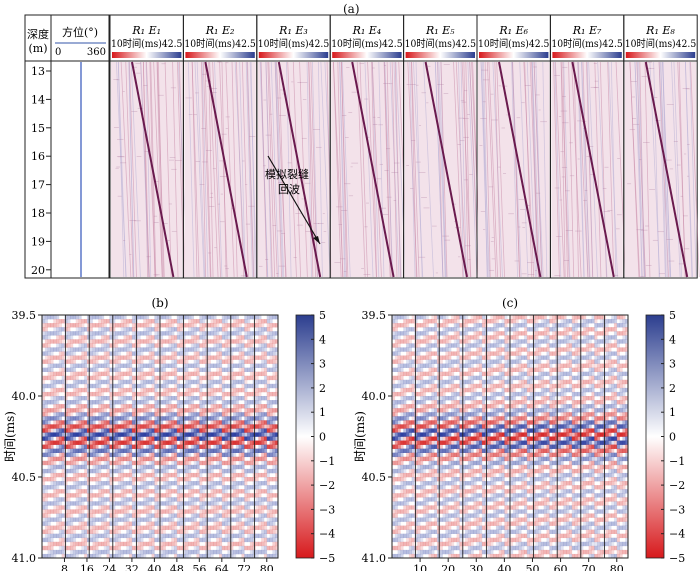 The height and width of the screenshot is (571, 700). Describe the element at coordinates (146, 30) in the screenshot. I see `track-title: R₁ E₁` at that location.